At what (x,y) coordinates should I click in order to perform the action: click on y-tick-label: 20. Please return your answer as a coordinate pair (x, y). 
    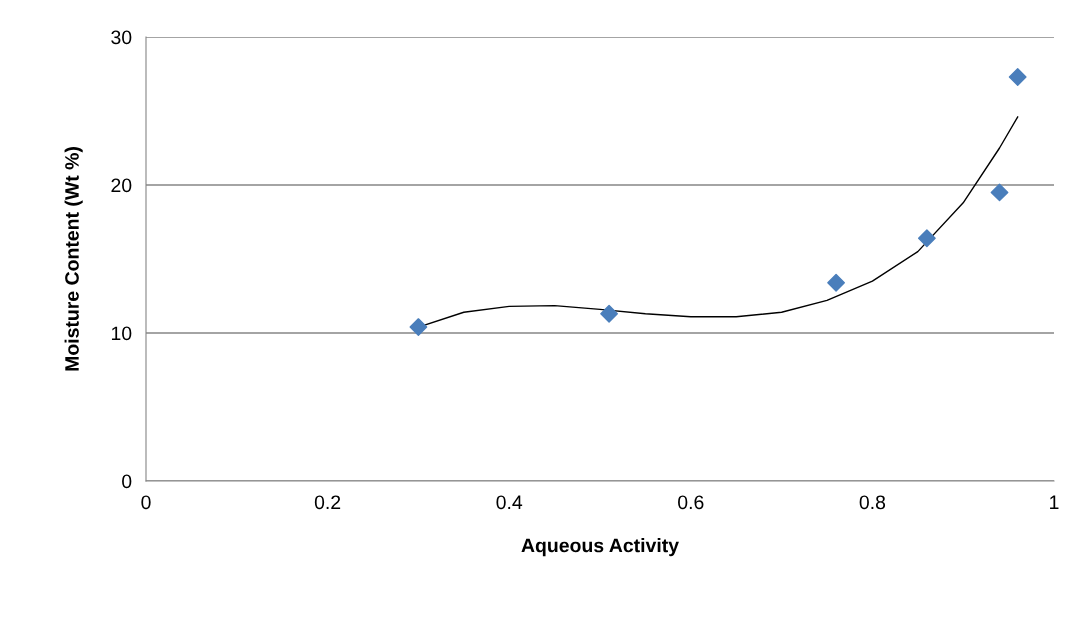
    Looking at the image, I should click on (121, 185).